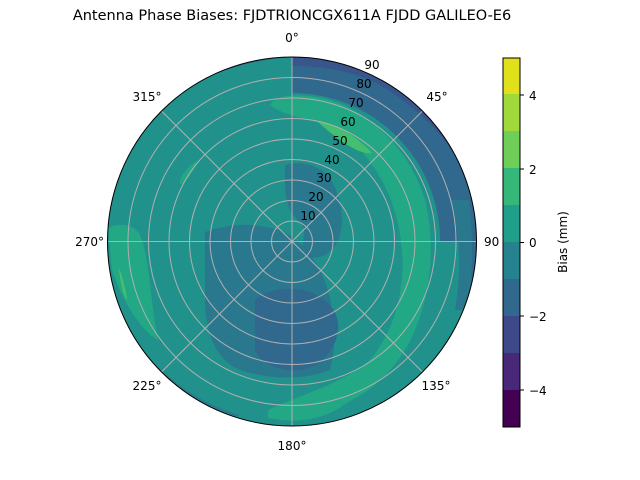  I want to click on radius-label-90: 90, so click(371, 65).